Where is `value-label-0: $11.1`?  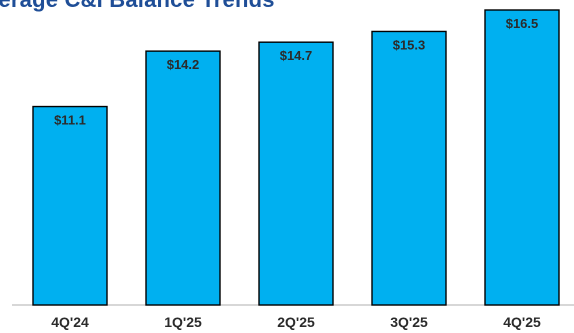 value-label-0: $11.1 is located at coordinates (70, 120).